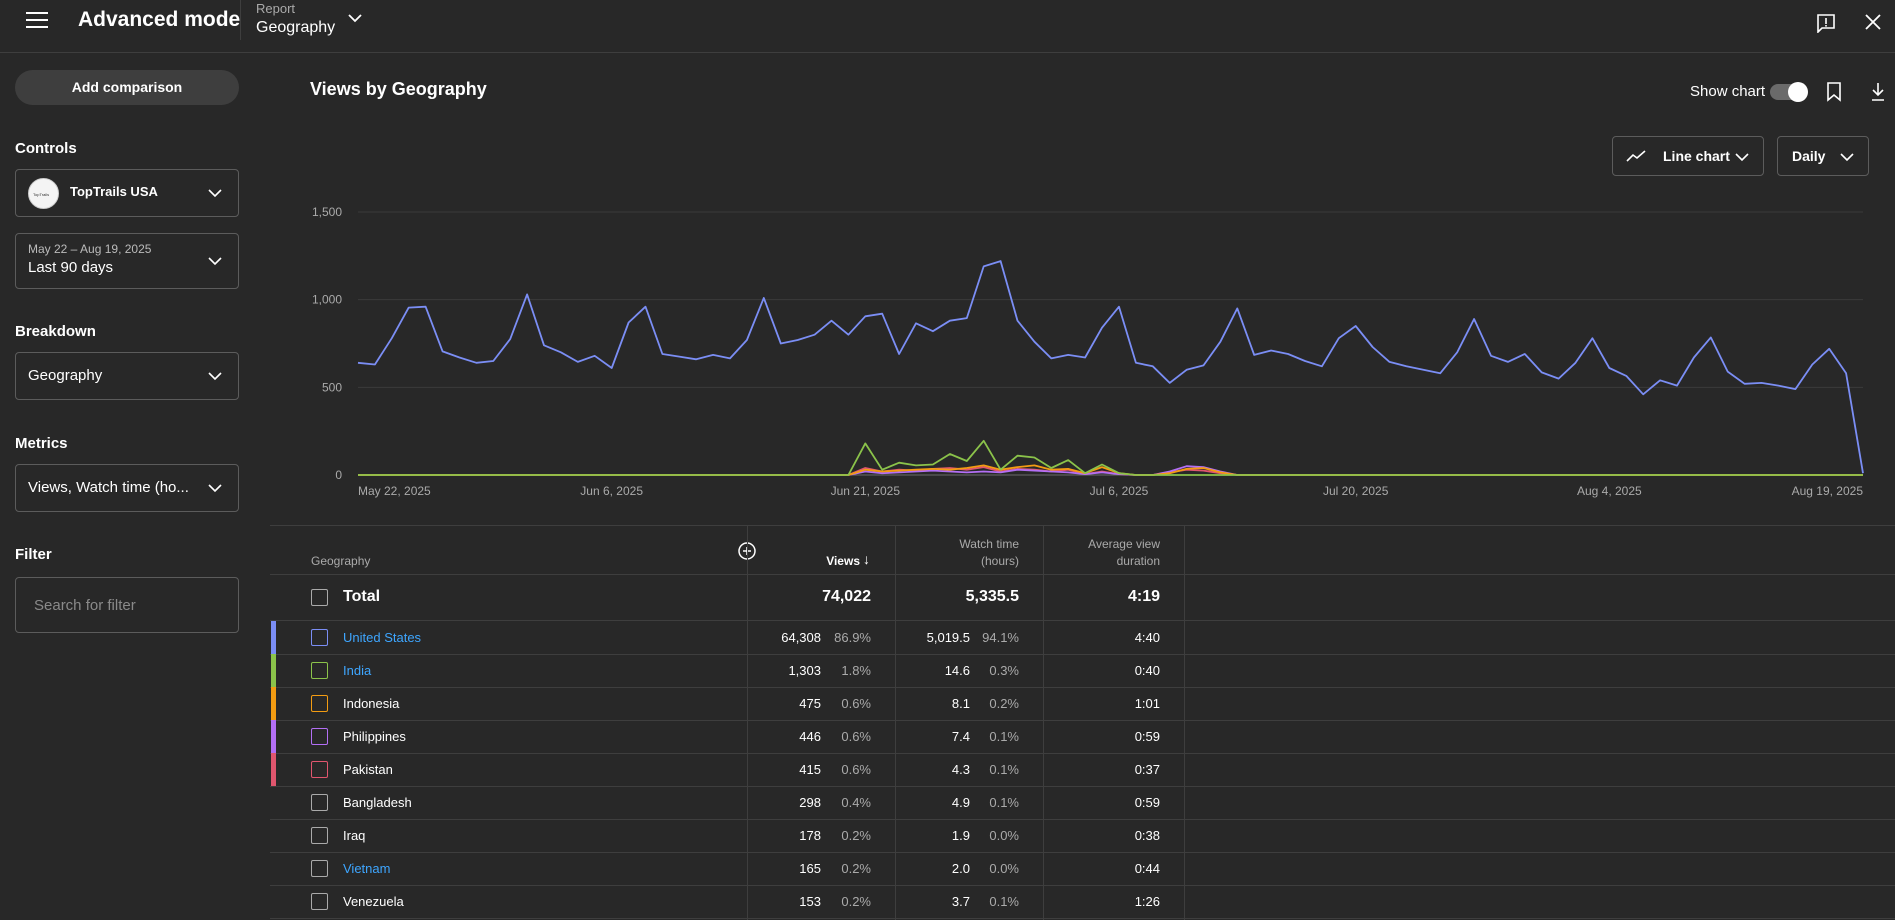  What do you see at coordinates (90, 249) in the screenshot?
I see `date-range-dates: May 22 – Aug 19, 2025` at bounding box center [90, 249].